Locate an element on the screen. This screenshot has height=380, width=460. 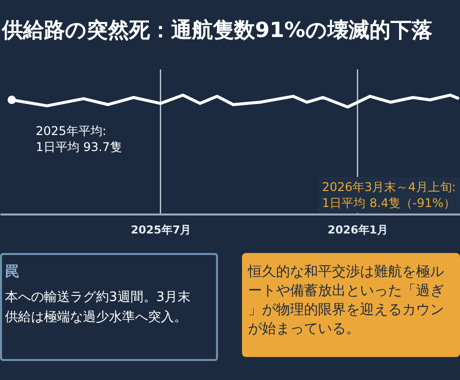
text: 罠 is located at coordinates (12, 272).